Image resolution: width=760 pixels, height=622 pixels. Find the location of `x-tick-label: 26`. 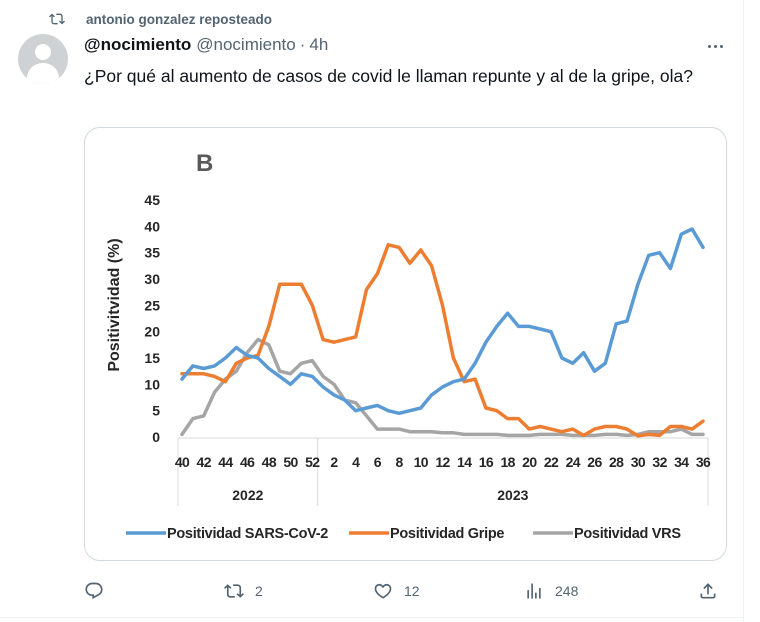

x-tick-label: 26 is located at coordinates (594, 462).